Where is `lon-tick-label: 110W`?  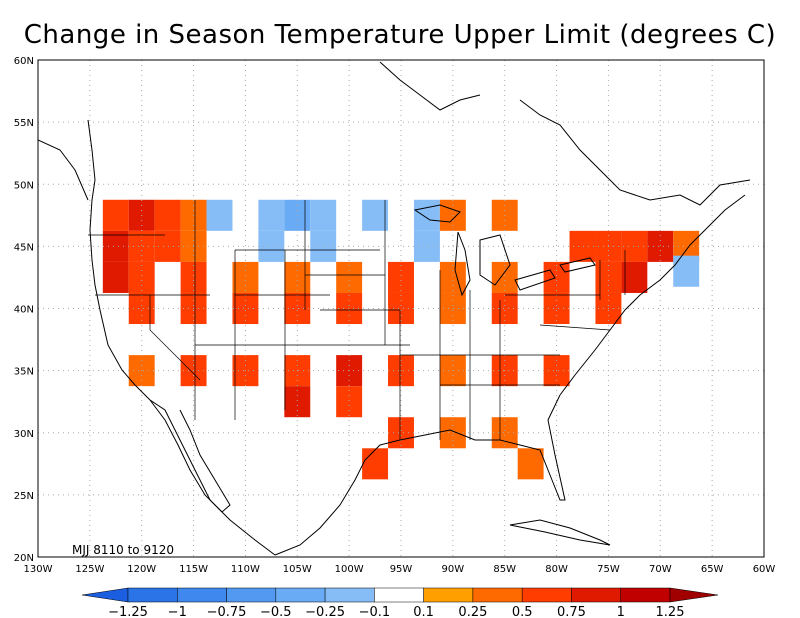
lon-tick-label: 110W is located at coordinates (245, 569).